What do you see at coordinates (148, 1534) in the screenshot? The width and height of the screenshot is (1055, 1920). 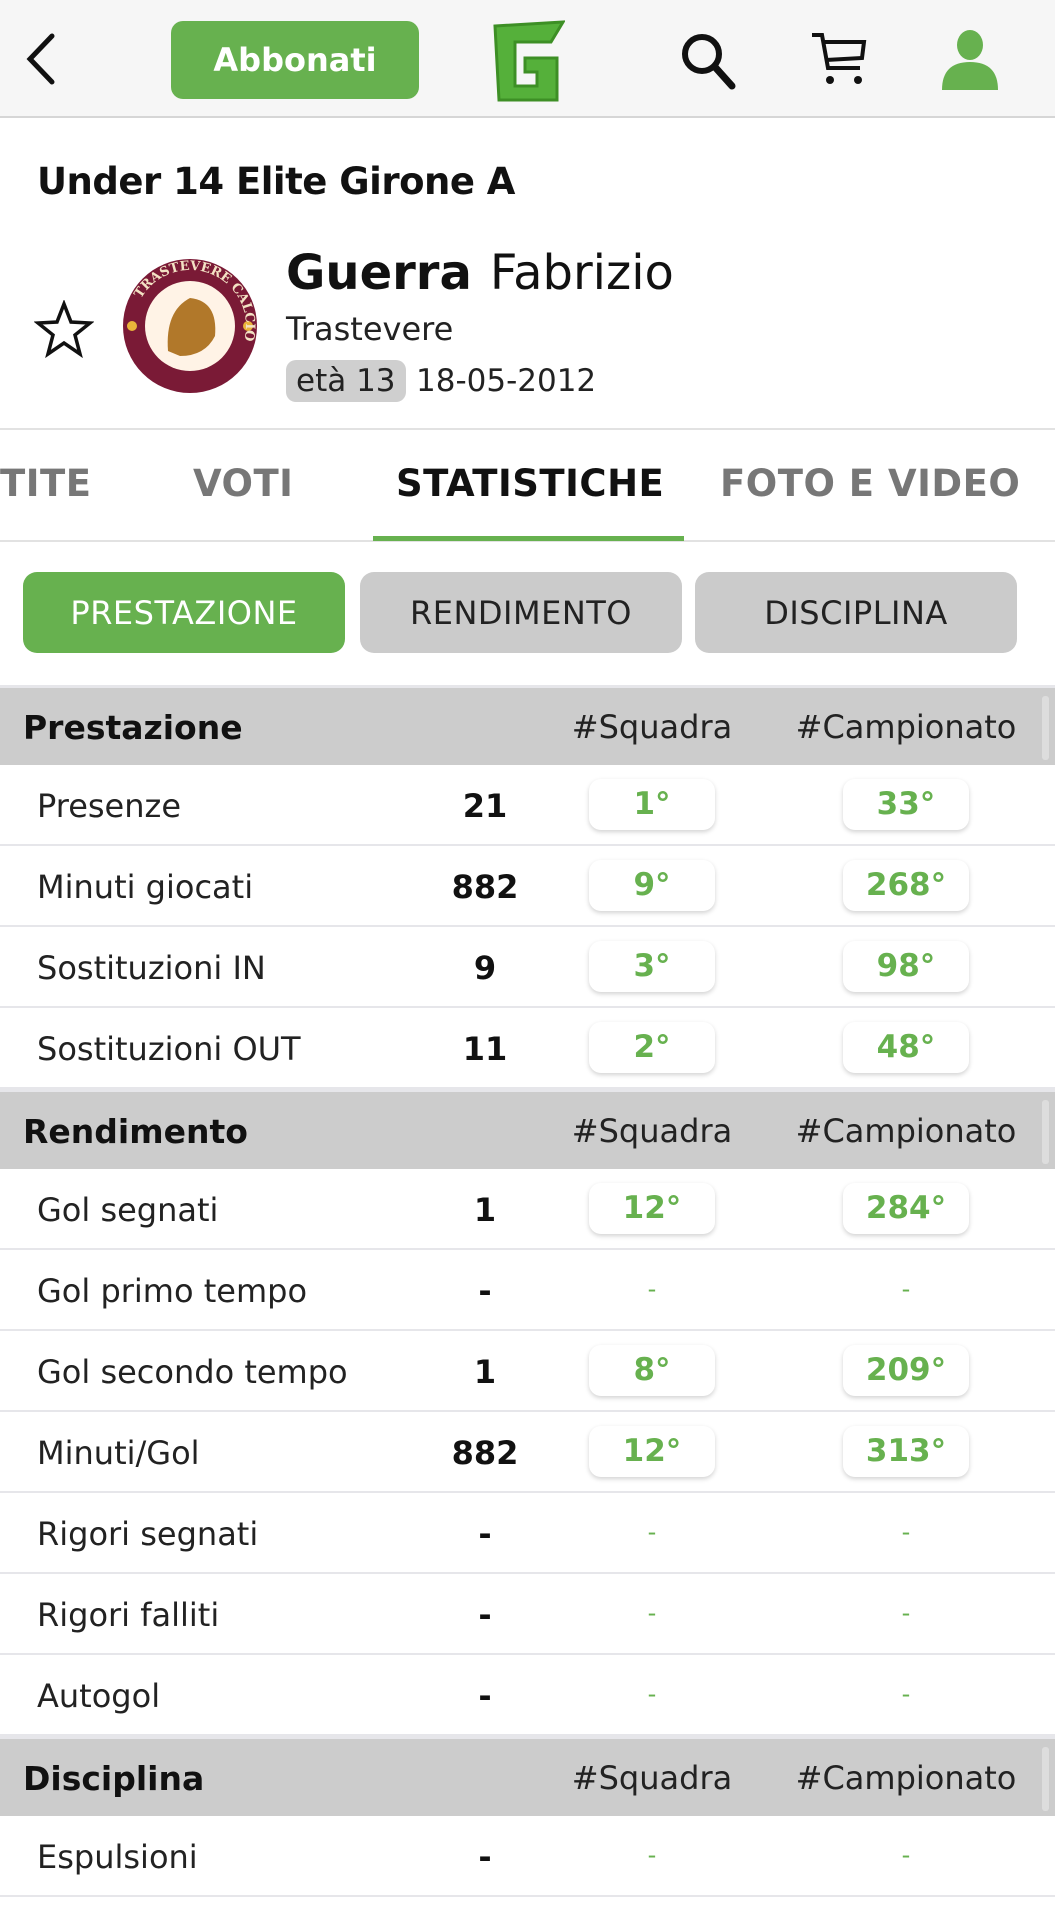 I see `stat-label: Rigori segnati` at bounding box center [148, 1534].